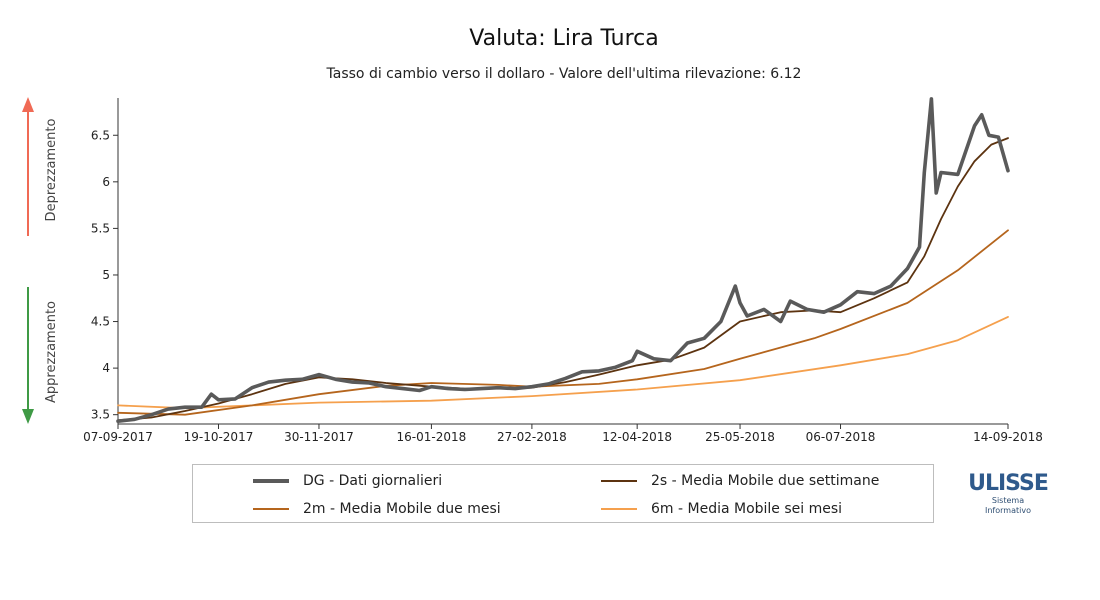 The image size is (1100, 600). Describe the element at coordinates (740, 437) in the screenshot. I see `x-tick-label: 25-05-2018` at that location.